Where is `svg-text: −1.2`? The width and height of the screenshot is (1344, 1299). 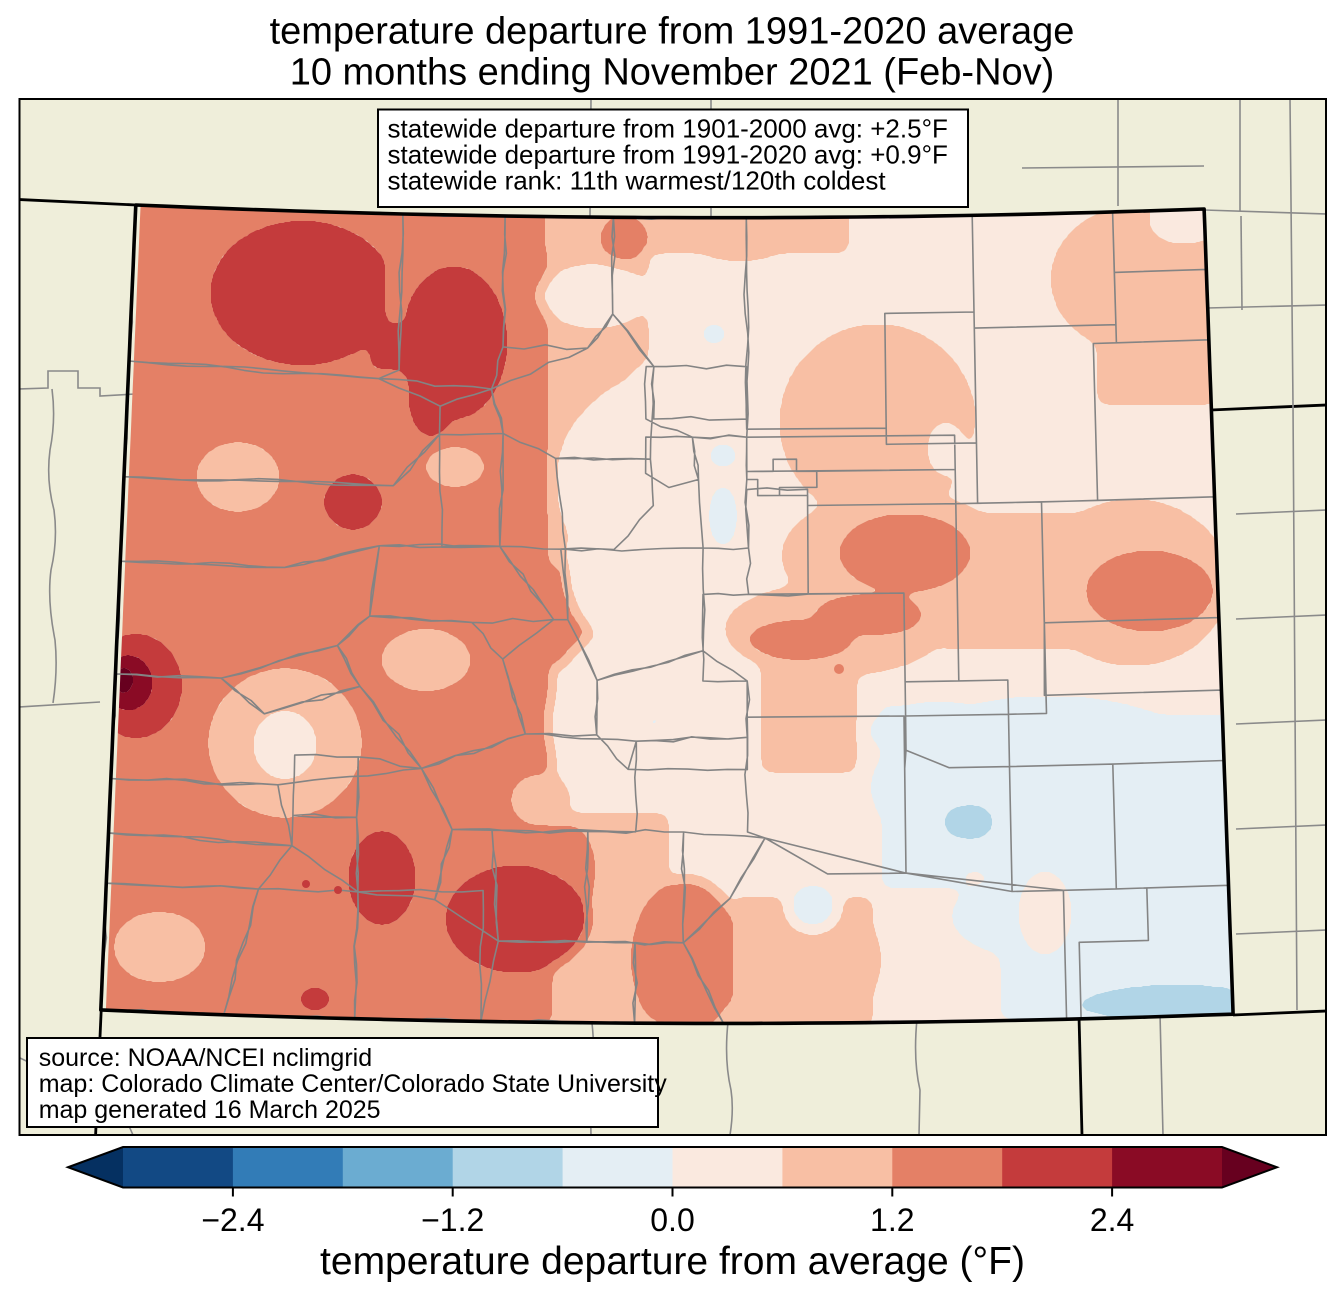 svg-text: −1.2 is located at coordinates (452, 1220).